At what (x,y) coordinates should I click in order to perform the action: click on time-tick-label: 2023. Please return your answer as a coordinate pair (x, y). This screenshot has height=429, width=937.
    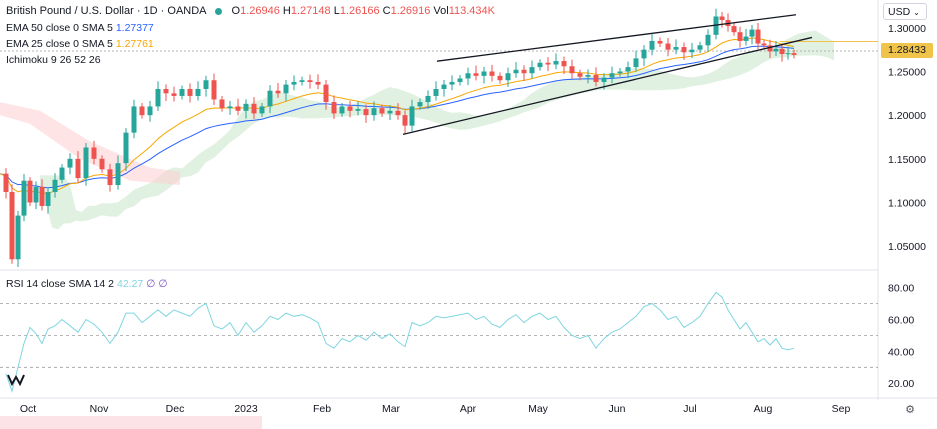
    Looking at the image, I should click on (246, 409).